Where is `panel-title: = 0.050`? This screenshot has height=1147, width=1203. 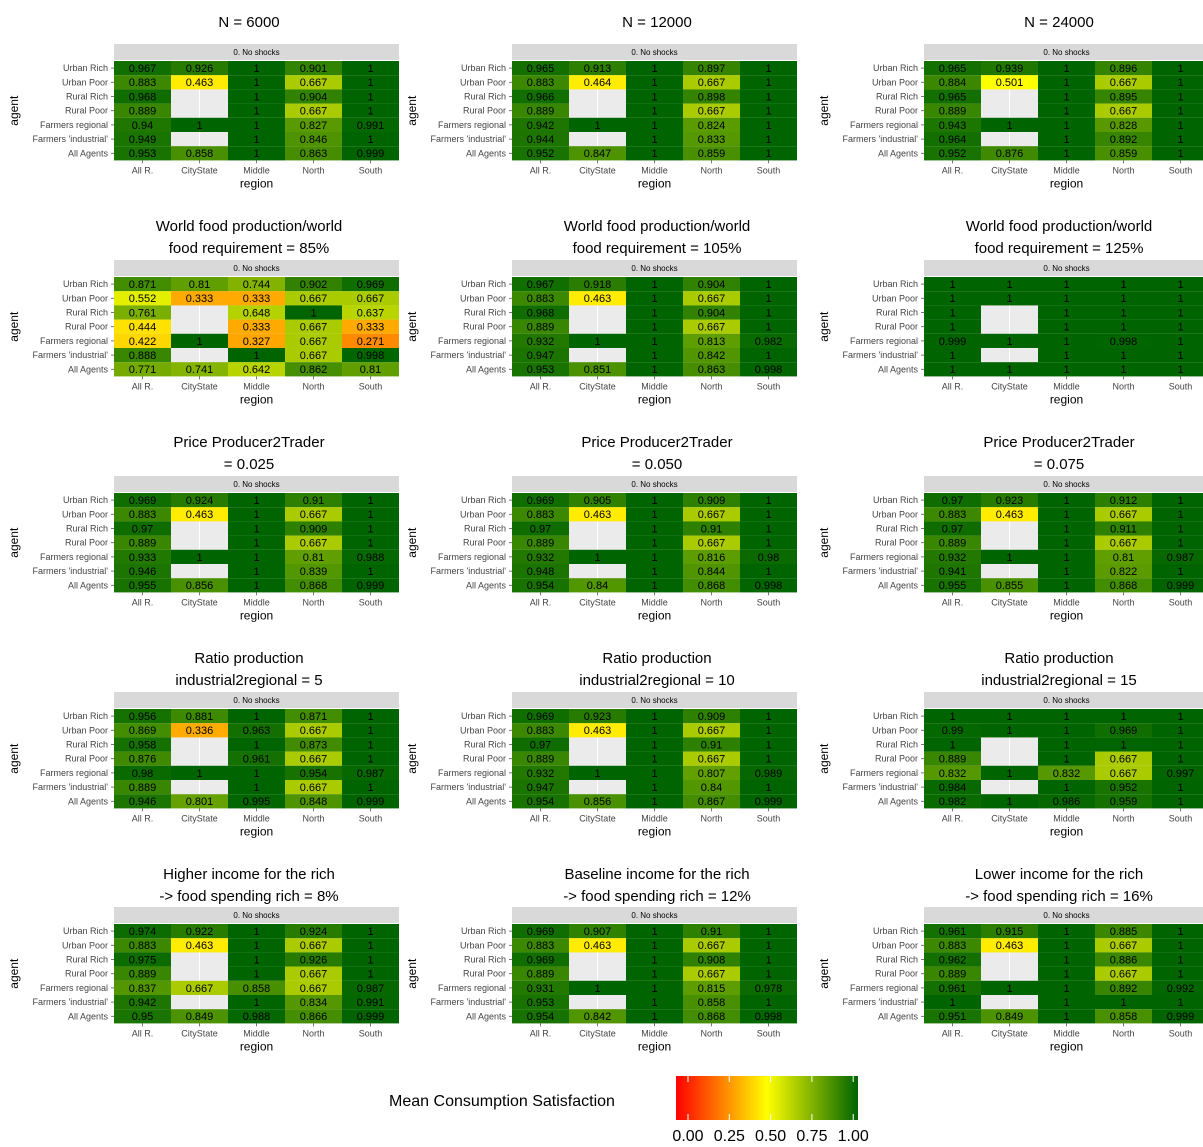
panel-title: = 0.050 is located at coordinates (657, 464).